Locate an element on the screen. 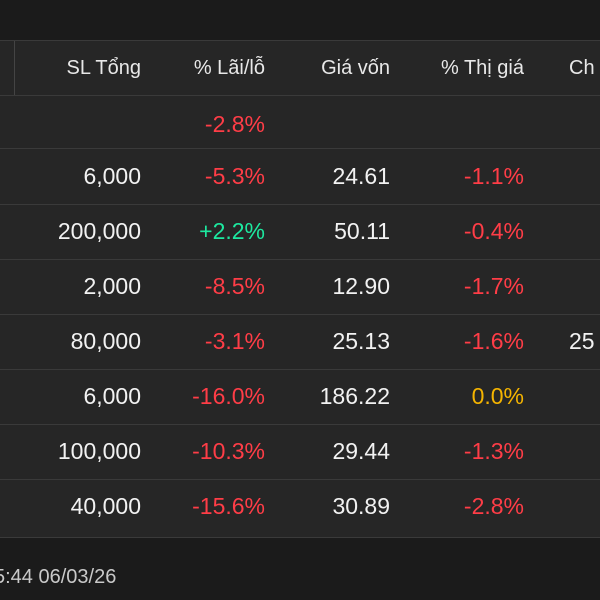  header-profit-loss: % Lãi/lỗ is located at coordinates (229, 68).